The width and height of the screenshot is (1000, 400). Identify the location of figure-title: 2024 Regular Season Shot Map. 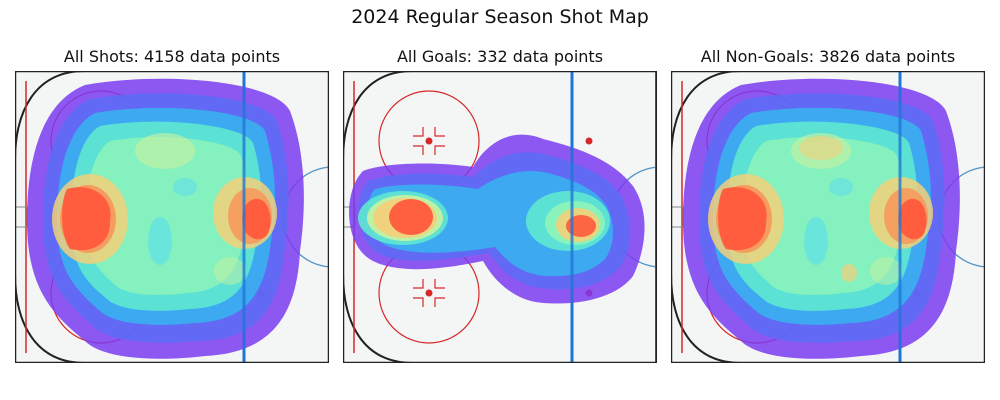
(500, 17).